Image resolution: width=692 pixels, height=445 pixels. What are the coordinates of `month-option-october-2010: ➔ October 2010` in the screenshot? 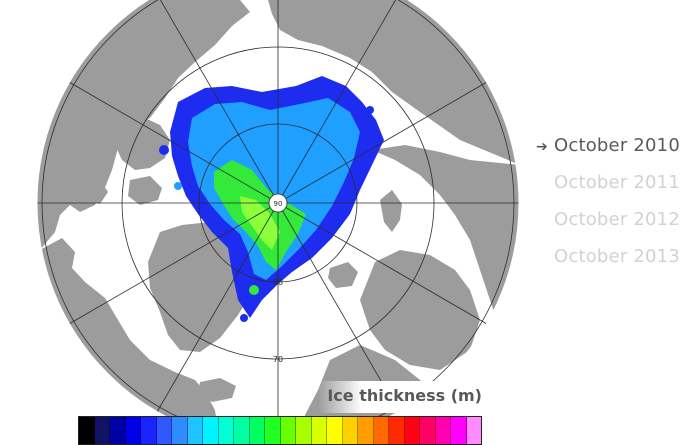 It's located at (608, 146).